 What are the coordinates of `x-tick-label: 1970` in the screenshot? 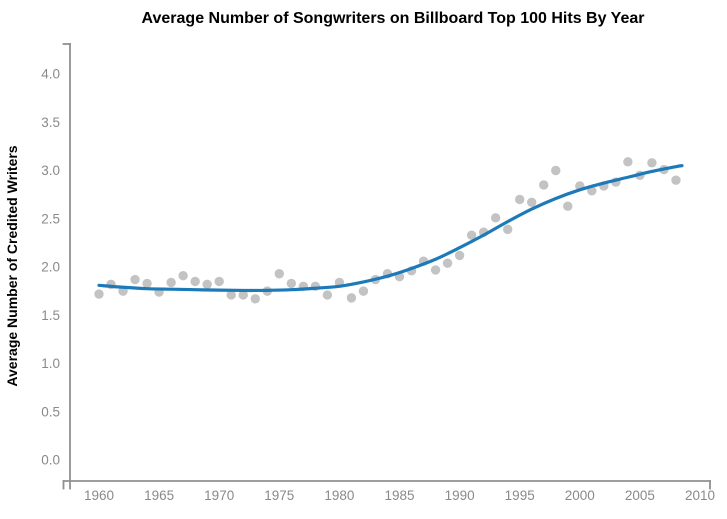 It's located at (219, 495).